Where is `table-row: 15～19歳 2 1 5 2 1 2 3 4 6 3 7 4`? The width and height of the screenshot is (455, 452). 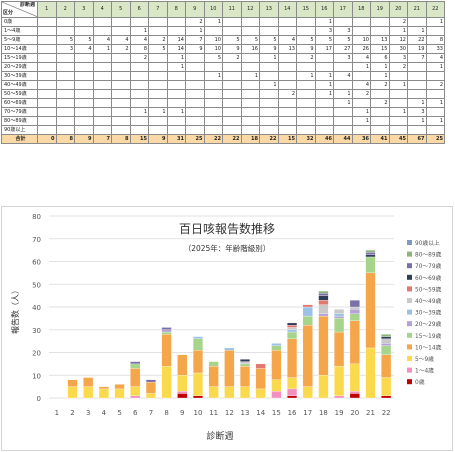 table-row: 15～19歳 2 1 5 2 1 2 3 4 6 3 7 4 is located at coordinates (223, 58).